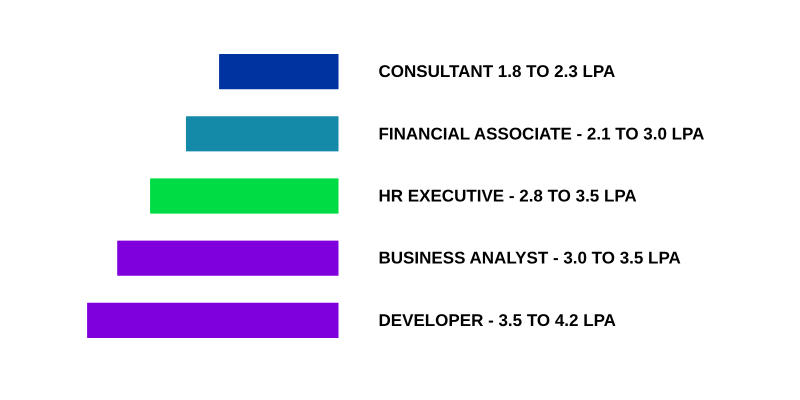 Image resolution: width=800 pixels, height=400 pixels. Describe the element at coordinates (541, 134) in the screenshot. I see `y-tick-label: FINANCIAL ASSOCIATE - 2.1 TO 3.0 LPA` at that location.